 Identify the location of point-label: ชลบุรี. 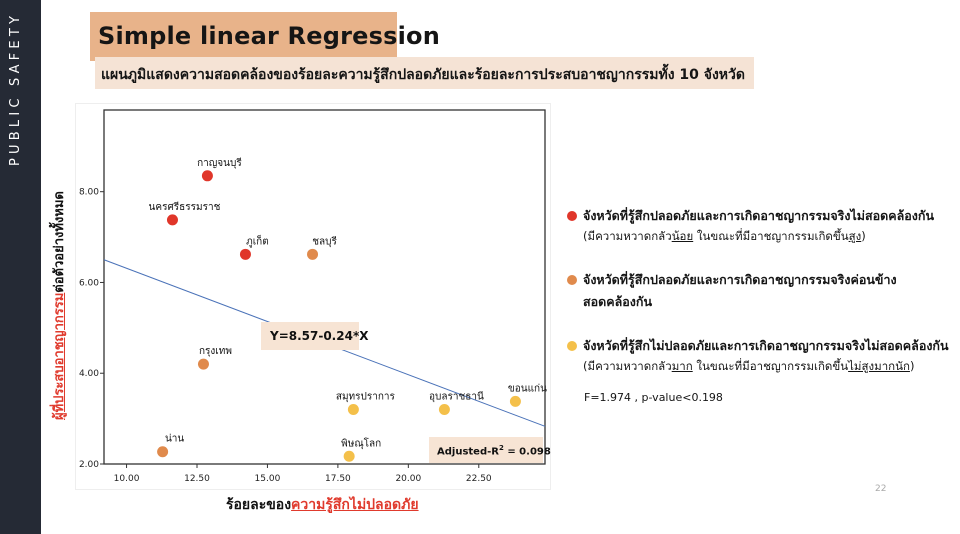
(324, 241).